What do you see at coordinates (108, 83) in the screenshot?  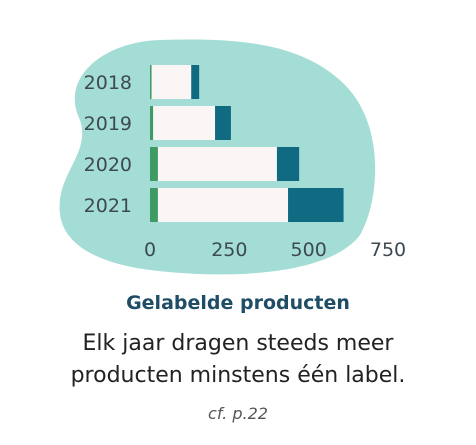 I see `y-tick-label: 2018` at bounding box center [108, 83].